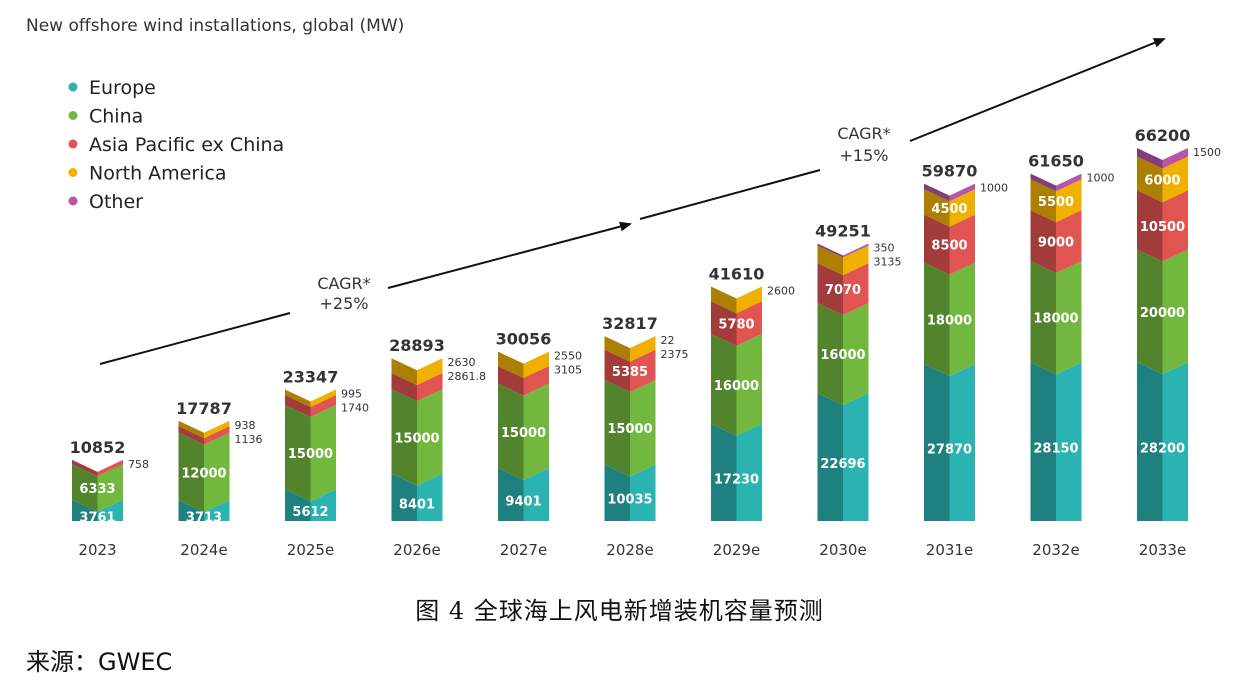  Describe the element at coordinates (749, 300) in the screenshot. I see `bar-north-america-2029e-right` at that location.